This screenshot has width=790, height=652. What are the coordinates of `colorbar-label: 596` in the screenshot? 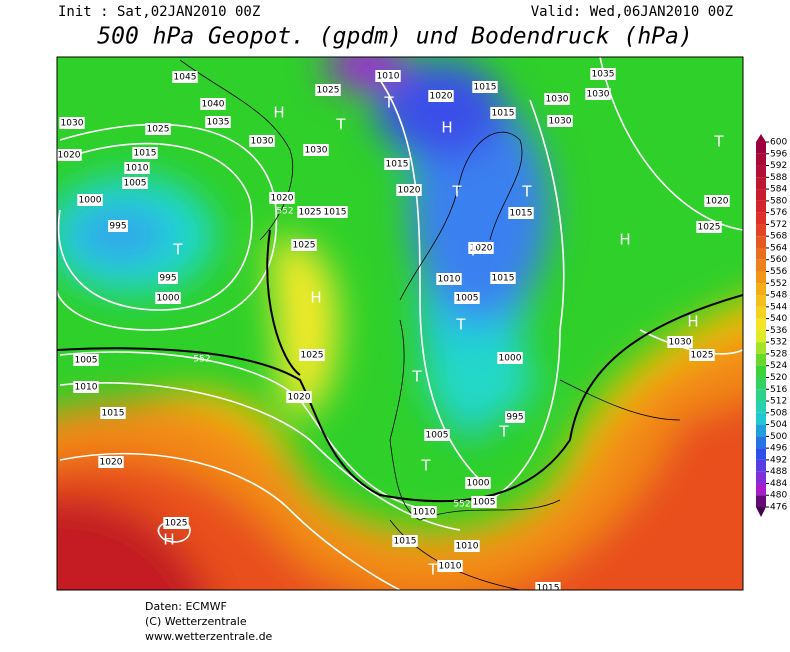 It's located at (778, 154).